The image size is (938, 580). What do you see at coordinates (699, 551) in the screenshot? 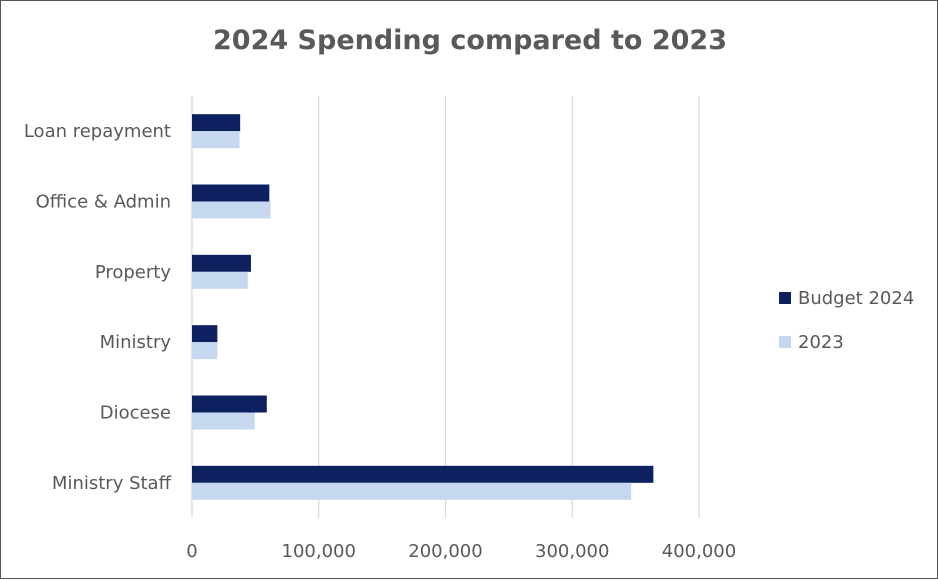
I see `x-tick-label-400-000: 400,000` at bounding box center [699, 551].